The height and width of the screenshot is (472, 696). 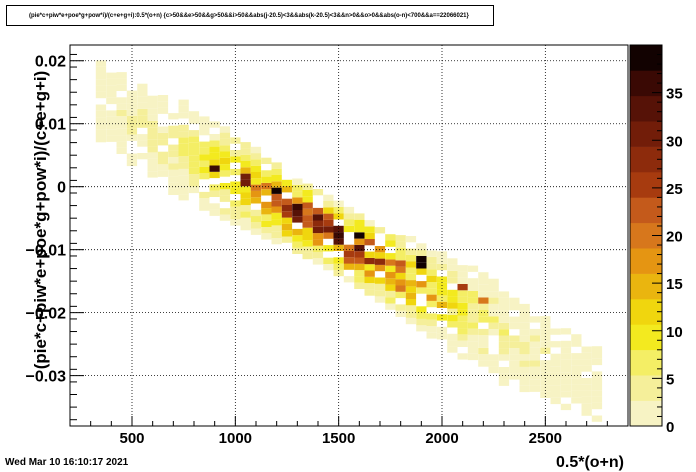 What do you see at coordinates (61, 188) in the screenshot?
I see `y-tick-label: 0` at bounding box center [61, 188].